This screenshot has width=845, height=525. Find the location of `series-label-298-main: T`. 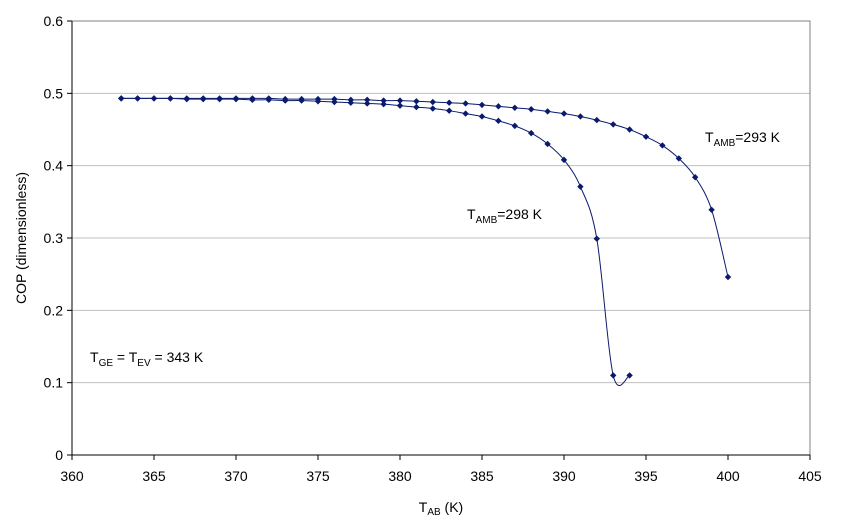

series-label-298-main: T is located at coordinates (471, 214).